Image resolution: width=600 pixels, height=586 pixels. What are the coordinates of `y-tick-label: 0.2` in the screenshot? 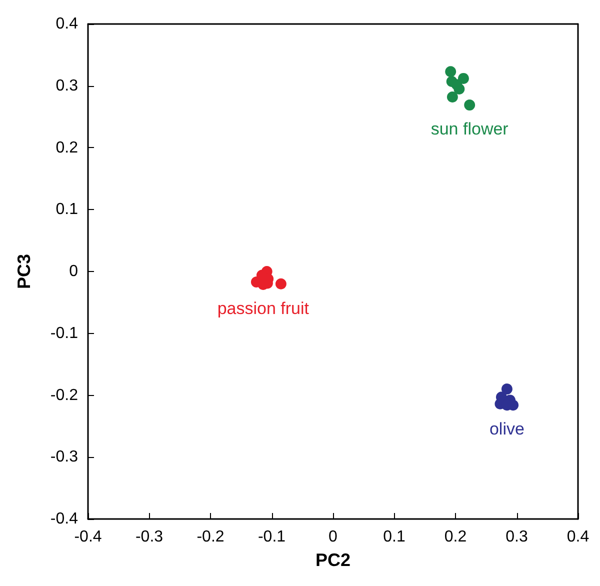 It's located at (67, 147).